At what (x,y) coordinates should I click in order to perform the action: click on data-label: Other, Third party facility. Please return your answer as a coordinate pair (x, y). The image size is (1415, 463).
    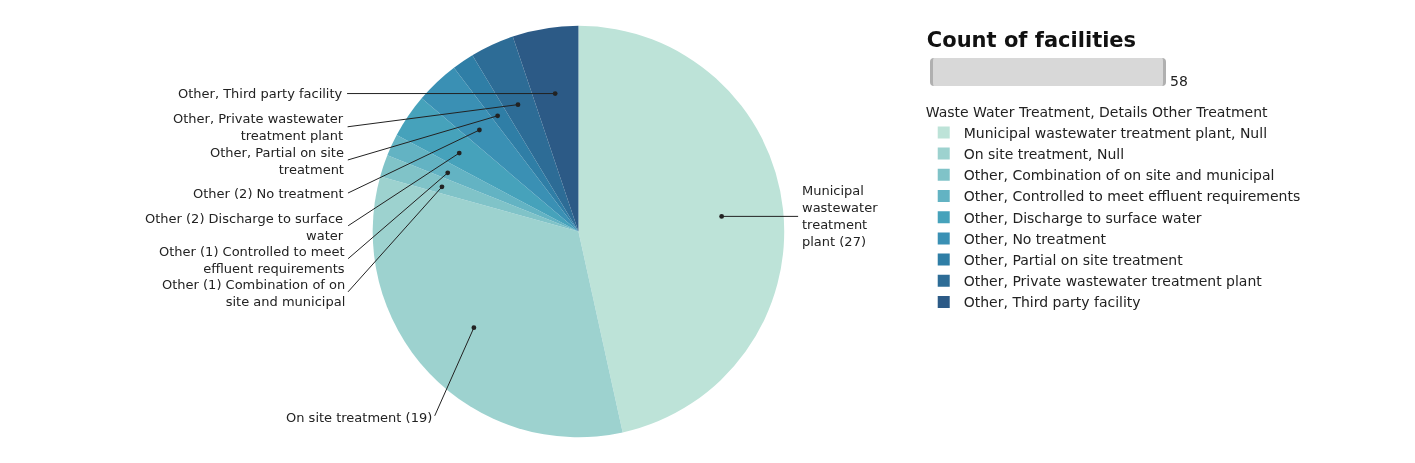
    Looking at the image, I should click on (260, 93).